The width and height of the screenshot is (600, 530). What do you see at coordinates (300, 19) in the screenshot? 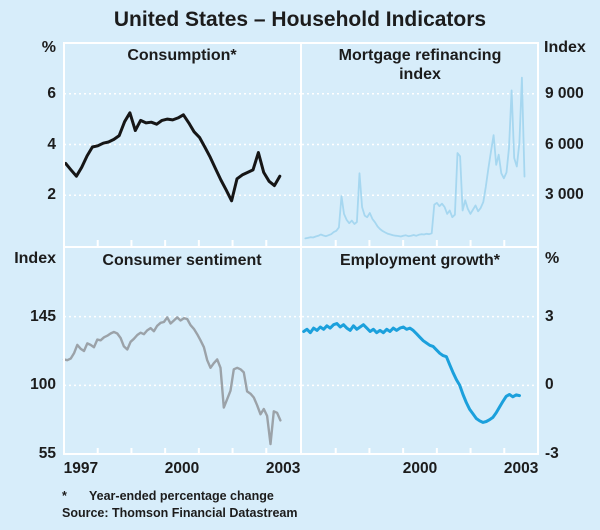
I see `chart-title: United States – Household Indicators` at bounding box center [300, 19].